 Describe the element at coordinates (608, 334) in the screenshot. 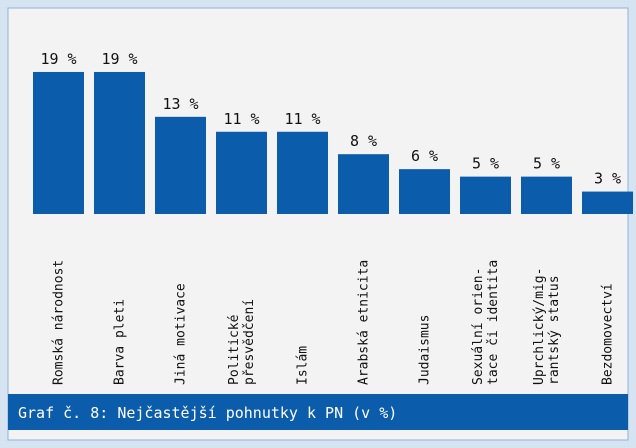

I see `x-tick-label: Bezdomovectví` at that location.